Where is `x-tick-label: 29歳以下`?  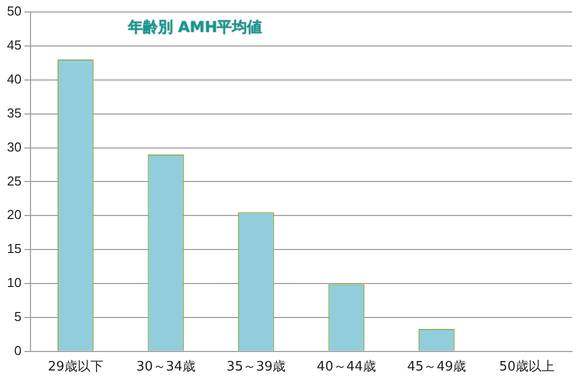 x-tick-label: 29歳以下 is located at coordinates (76, 367).